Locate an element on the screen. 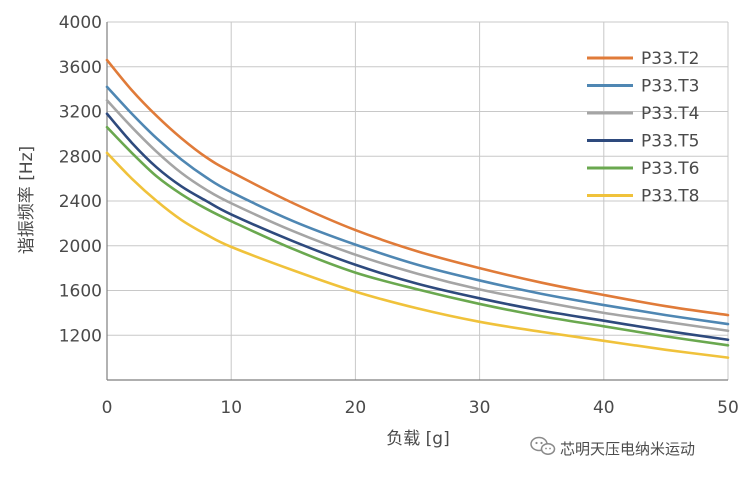 The height and width of the screenshot is (484, 750). watermark-text: 芯明天压电纳米运动 is located at coordinates (627, 449).